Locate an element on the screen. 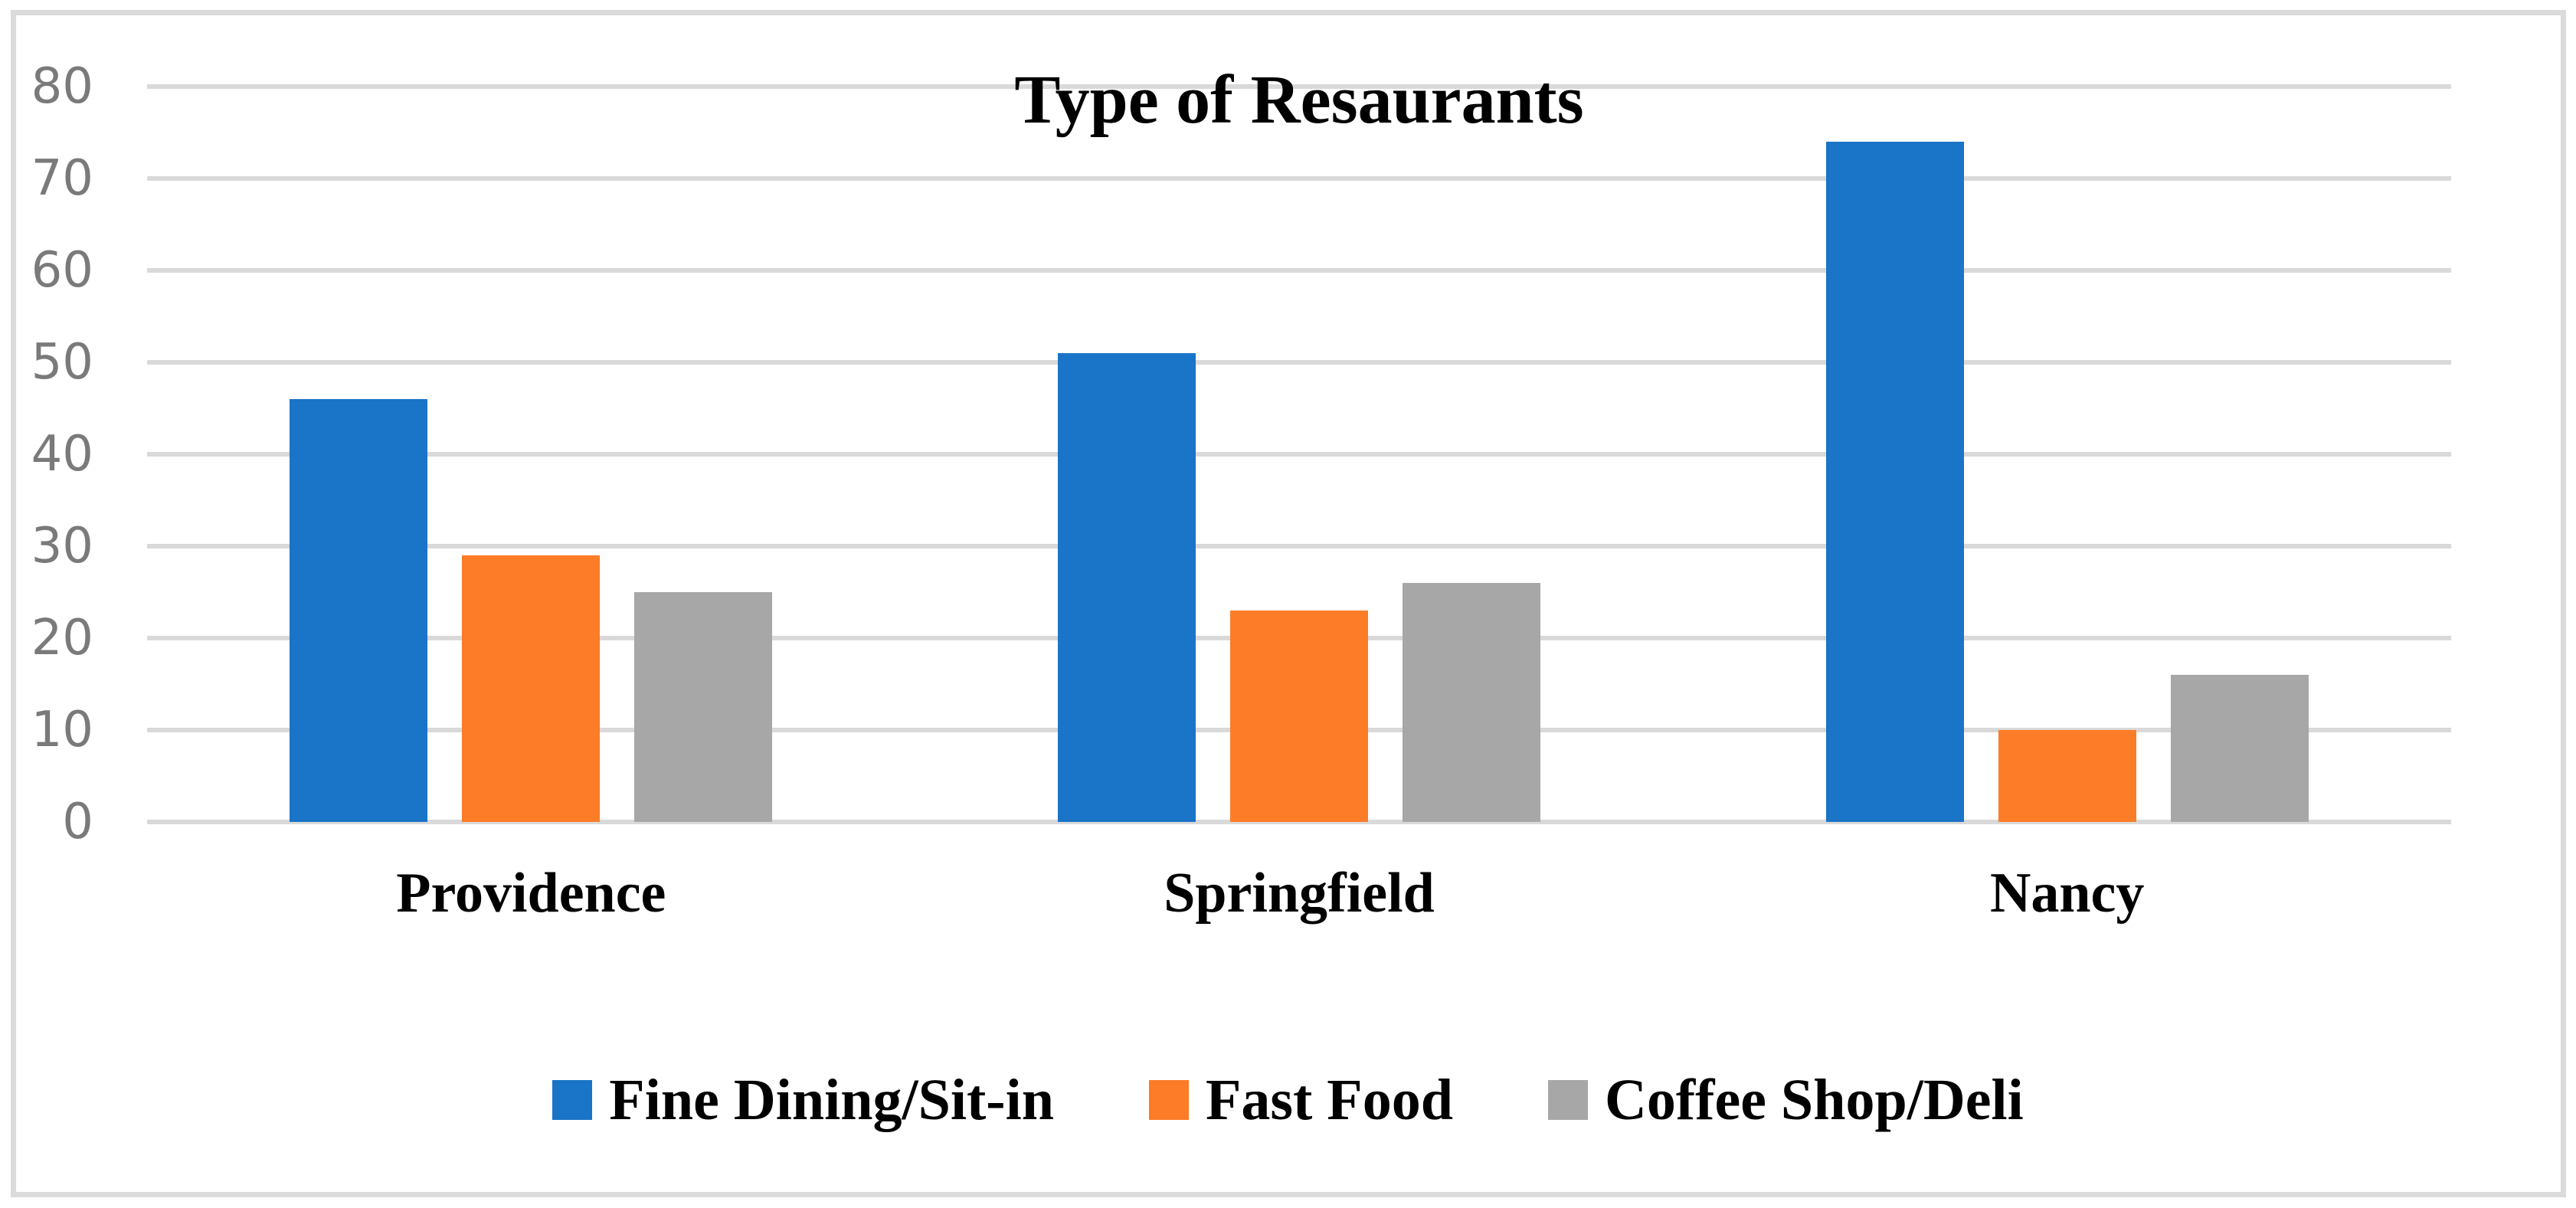 The image size is (2576, 1208). legend-label: Fast Food is located at coordinates (1329, 1100).